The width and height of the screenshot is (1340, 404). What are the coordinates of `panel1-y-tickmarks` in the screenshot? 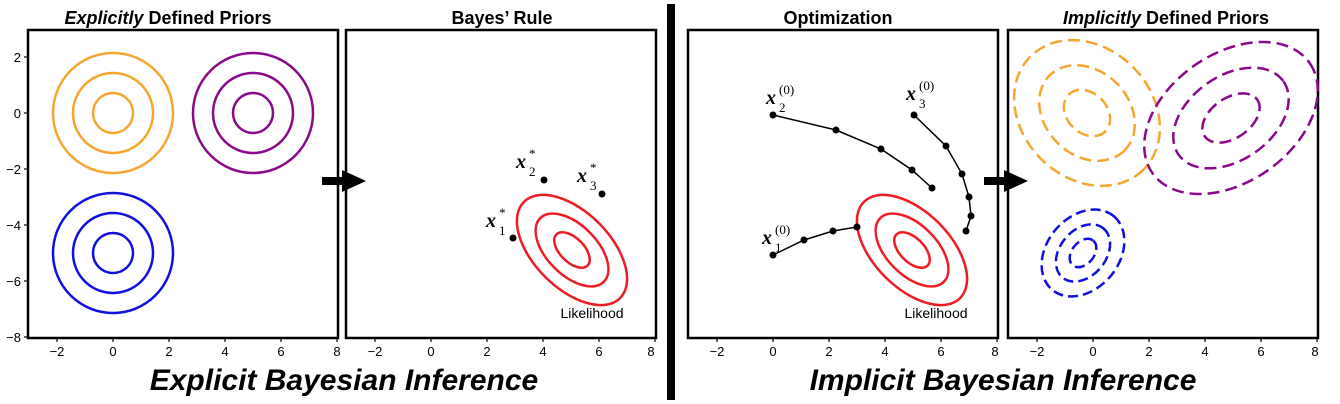 It's located at (26, 197).